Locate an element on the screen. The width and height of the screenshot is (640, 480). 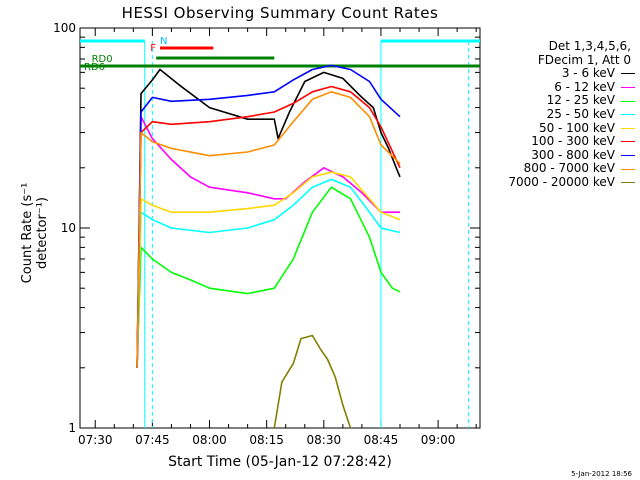
legend-label: 50 - 100 keV is located at coordinates (576, 127).